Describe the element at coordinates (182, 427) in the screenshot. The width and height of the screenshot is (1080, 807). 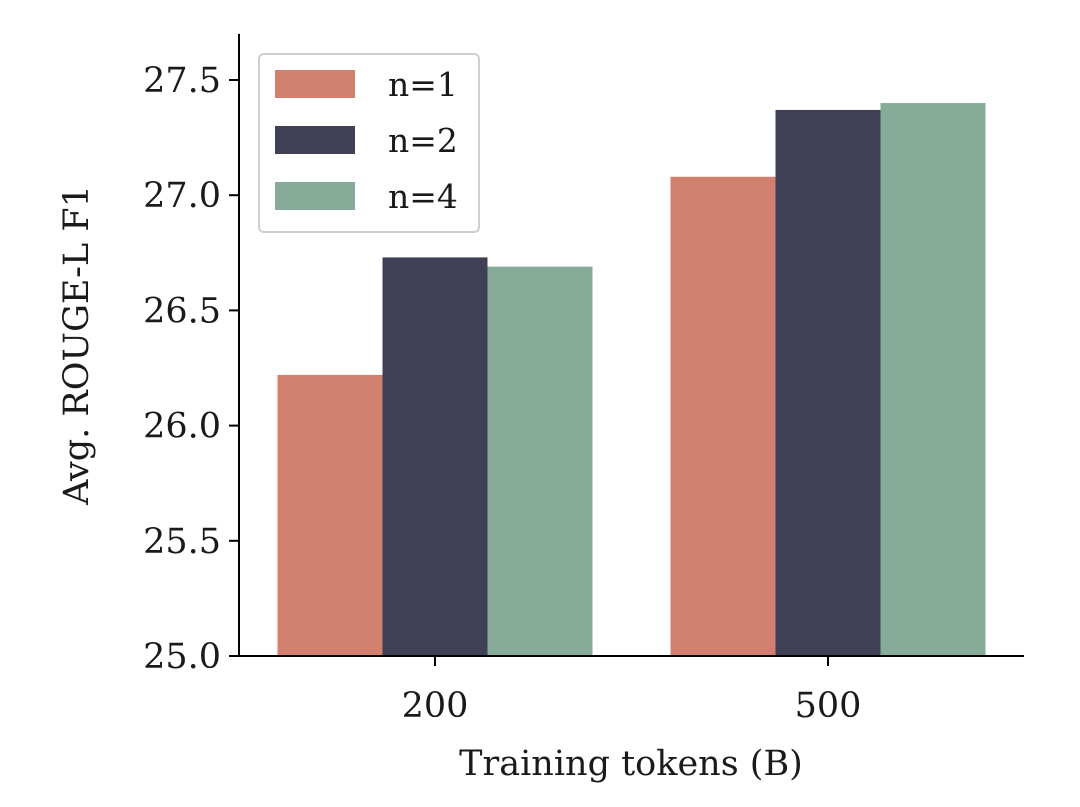
I see `y-tick-label: 26.0` at that location.